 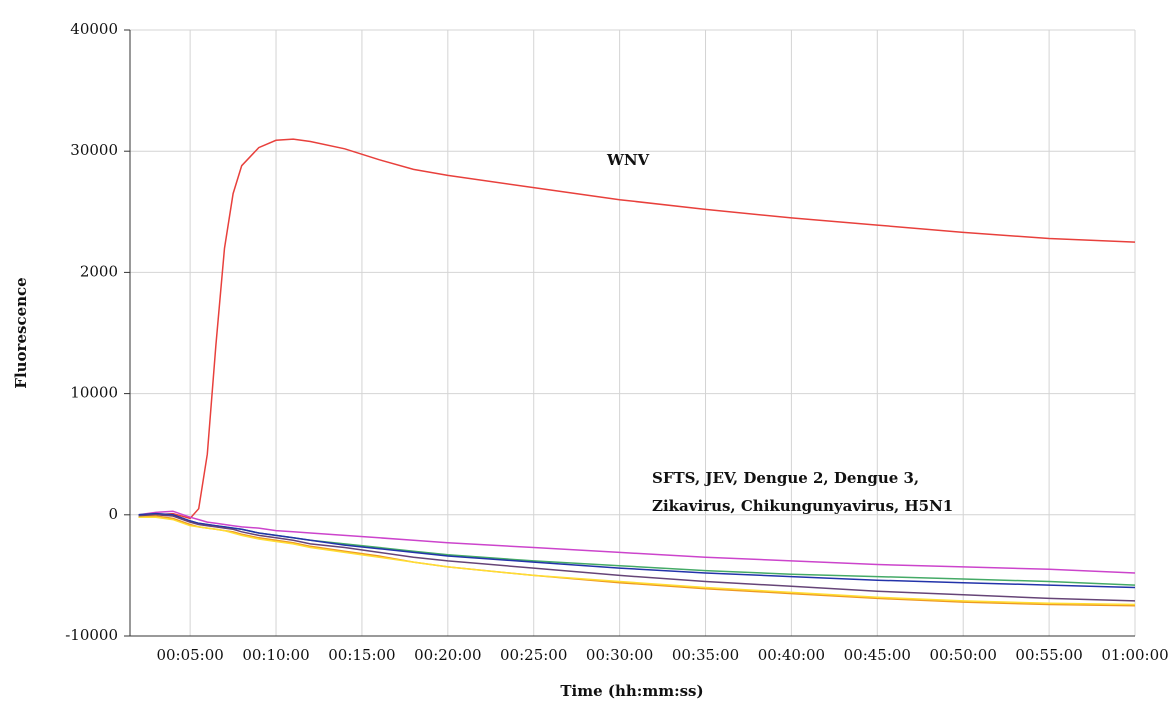 I want to click on y-tick-label: 0, so click(x=113, y=514).